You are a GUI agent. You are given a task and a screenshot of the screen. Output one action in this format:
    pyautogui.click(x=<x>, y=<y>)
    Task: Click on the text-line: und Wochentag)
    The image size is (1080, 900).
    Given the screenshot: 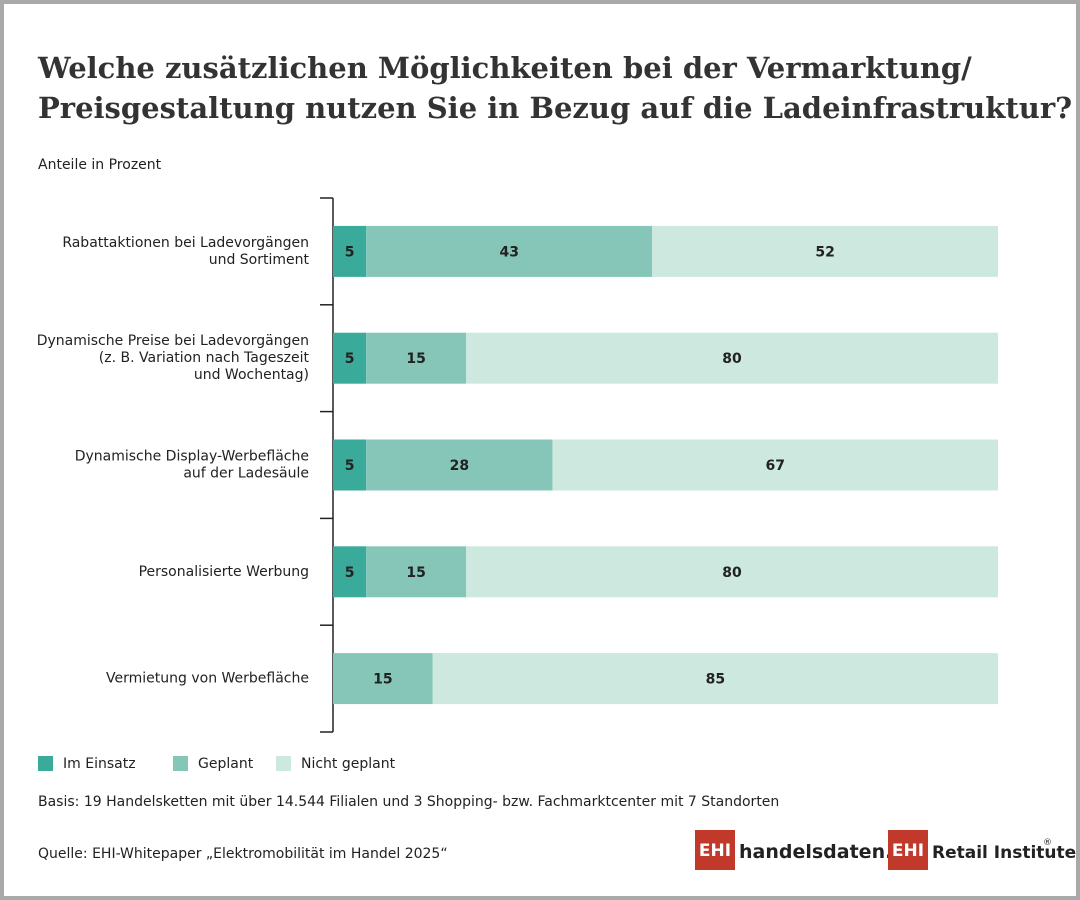 What is the action you would take?
    pyautogui.click(x=251, y=375)
    